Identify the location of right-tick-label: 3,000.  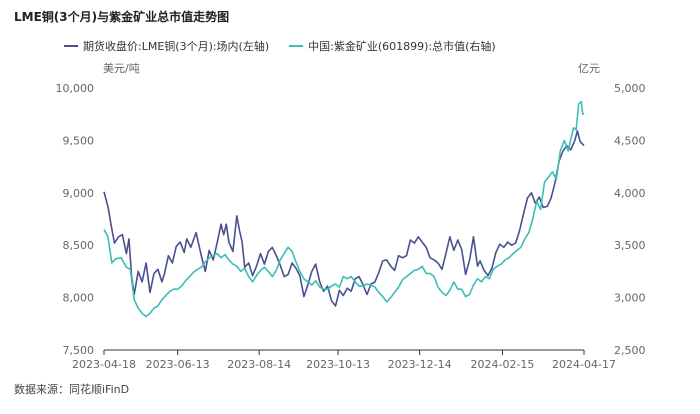
(630, 298).